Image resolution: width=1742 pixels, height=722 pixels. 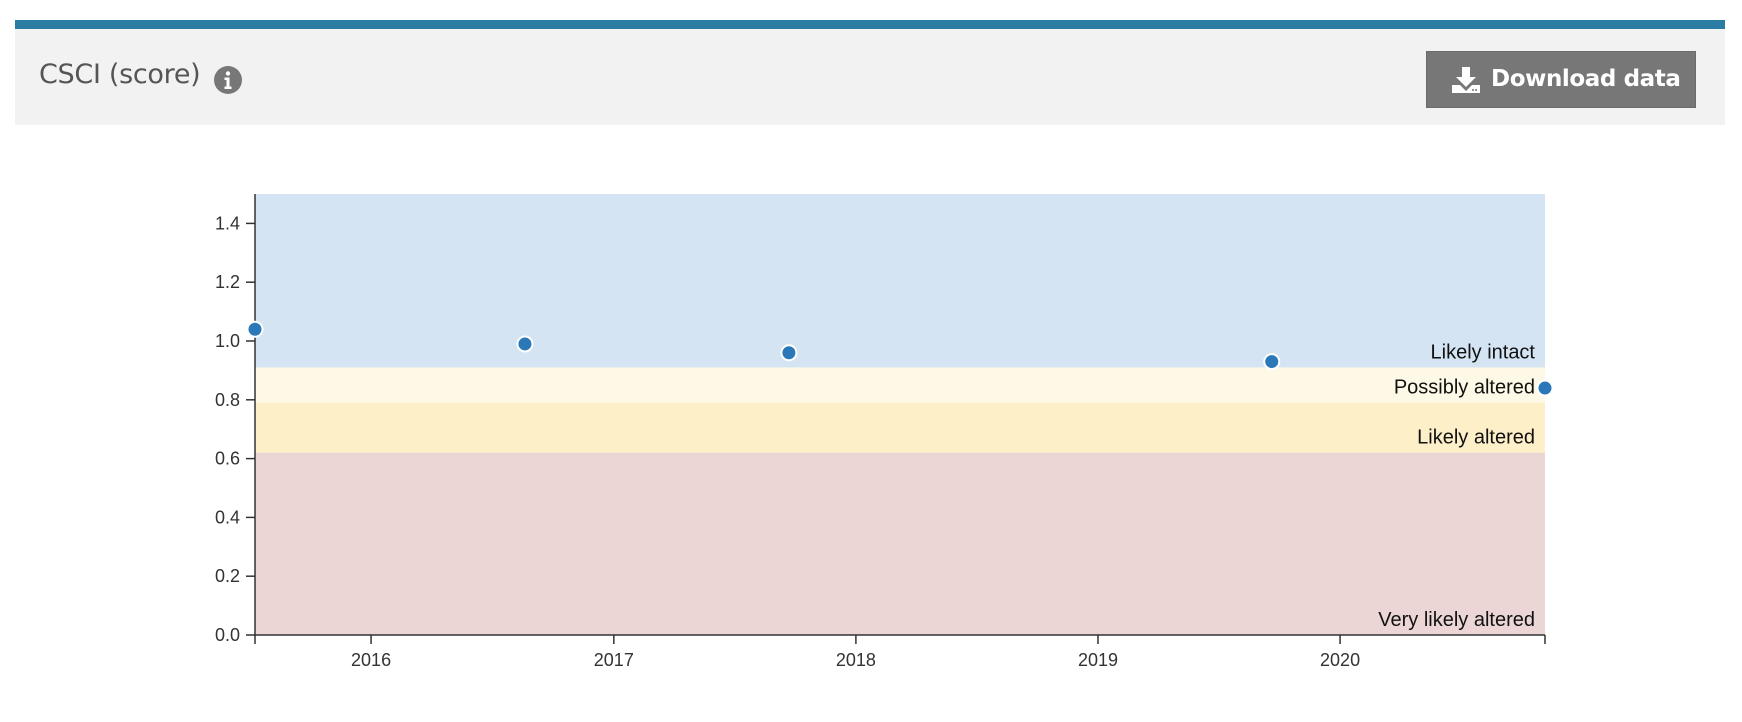 What do you see at coordinates (900, 358) in the screenshot?
I see `data-points` at bounding box center [900, 358].